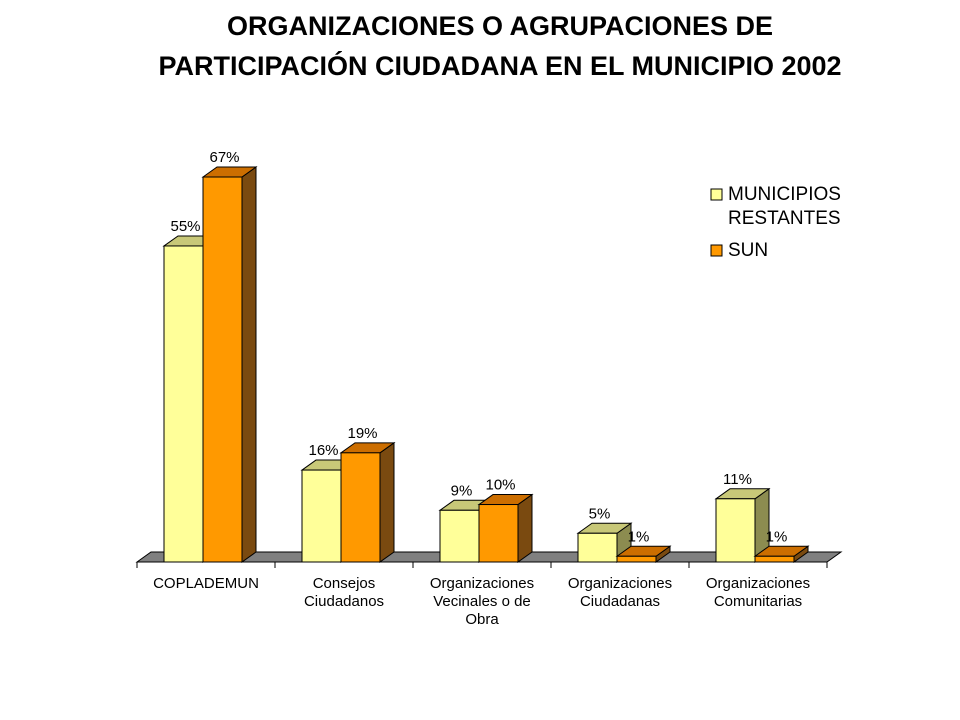  Describe the element at coordinates (758, 601) in the screenshot. I see `x-tick-label: Comunitarias` at that location.